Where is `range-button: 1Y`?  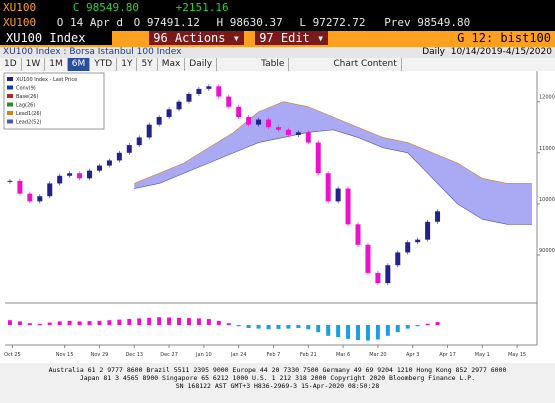 range-button: 1Y is located at coordinates (127, 64).